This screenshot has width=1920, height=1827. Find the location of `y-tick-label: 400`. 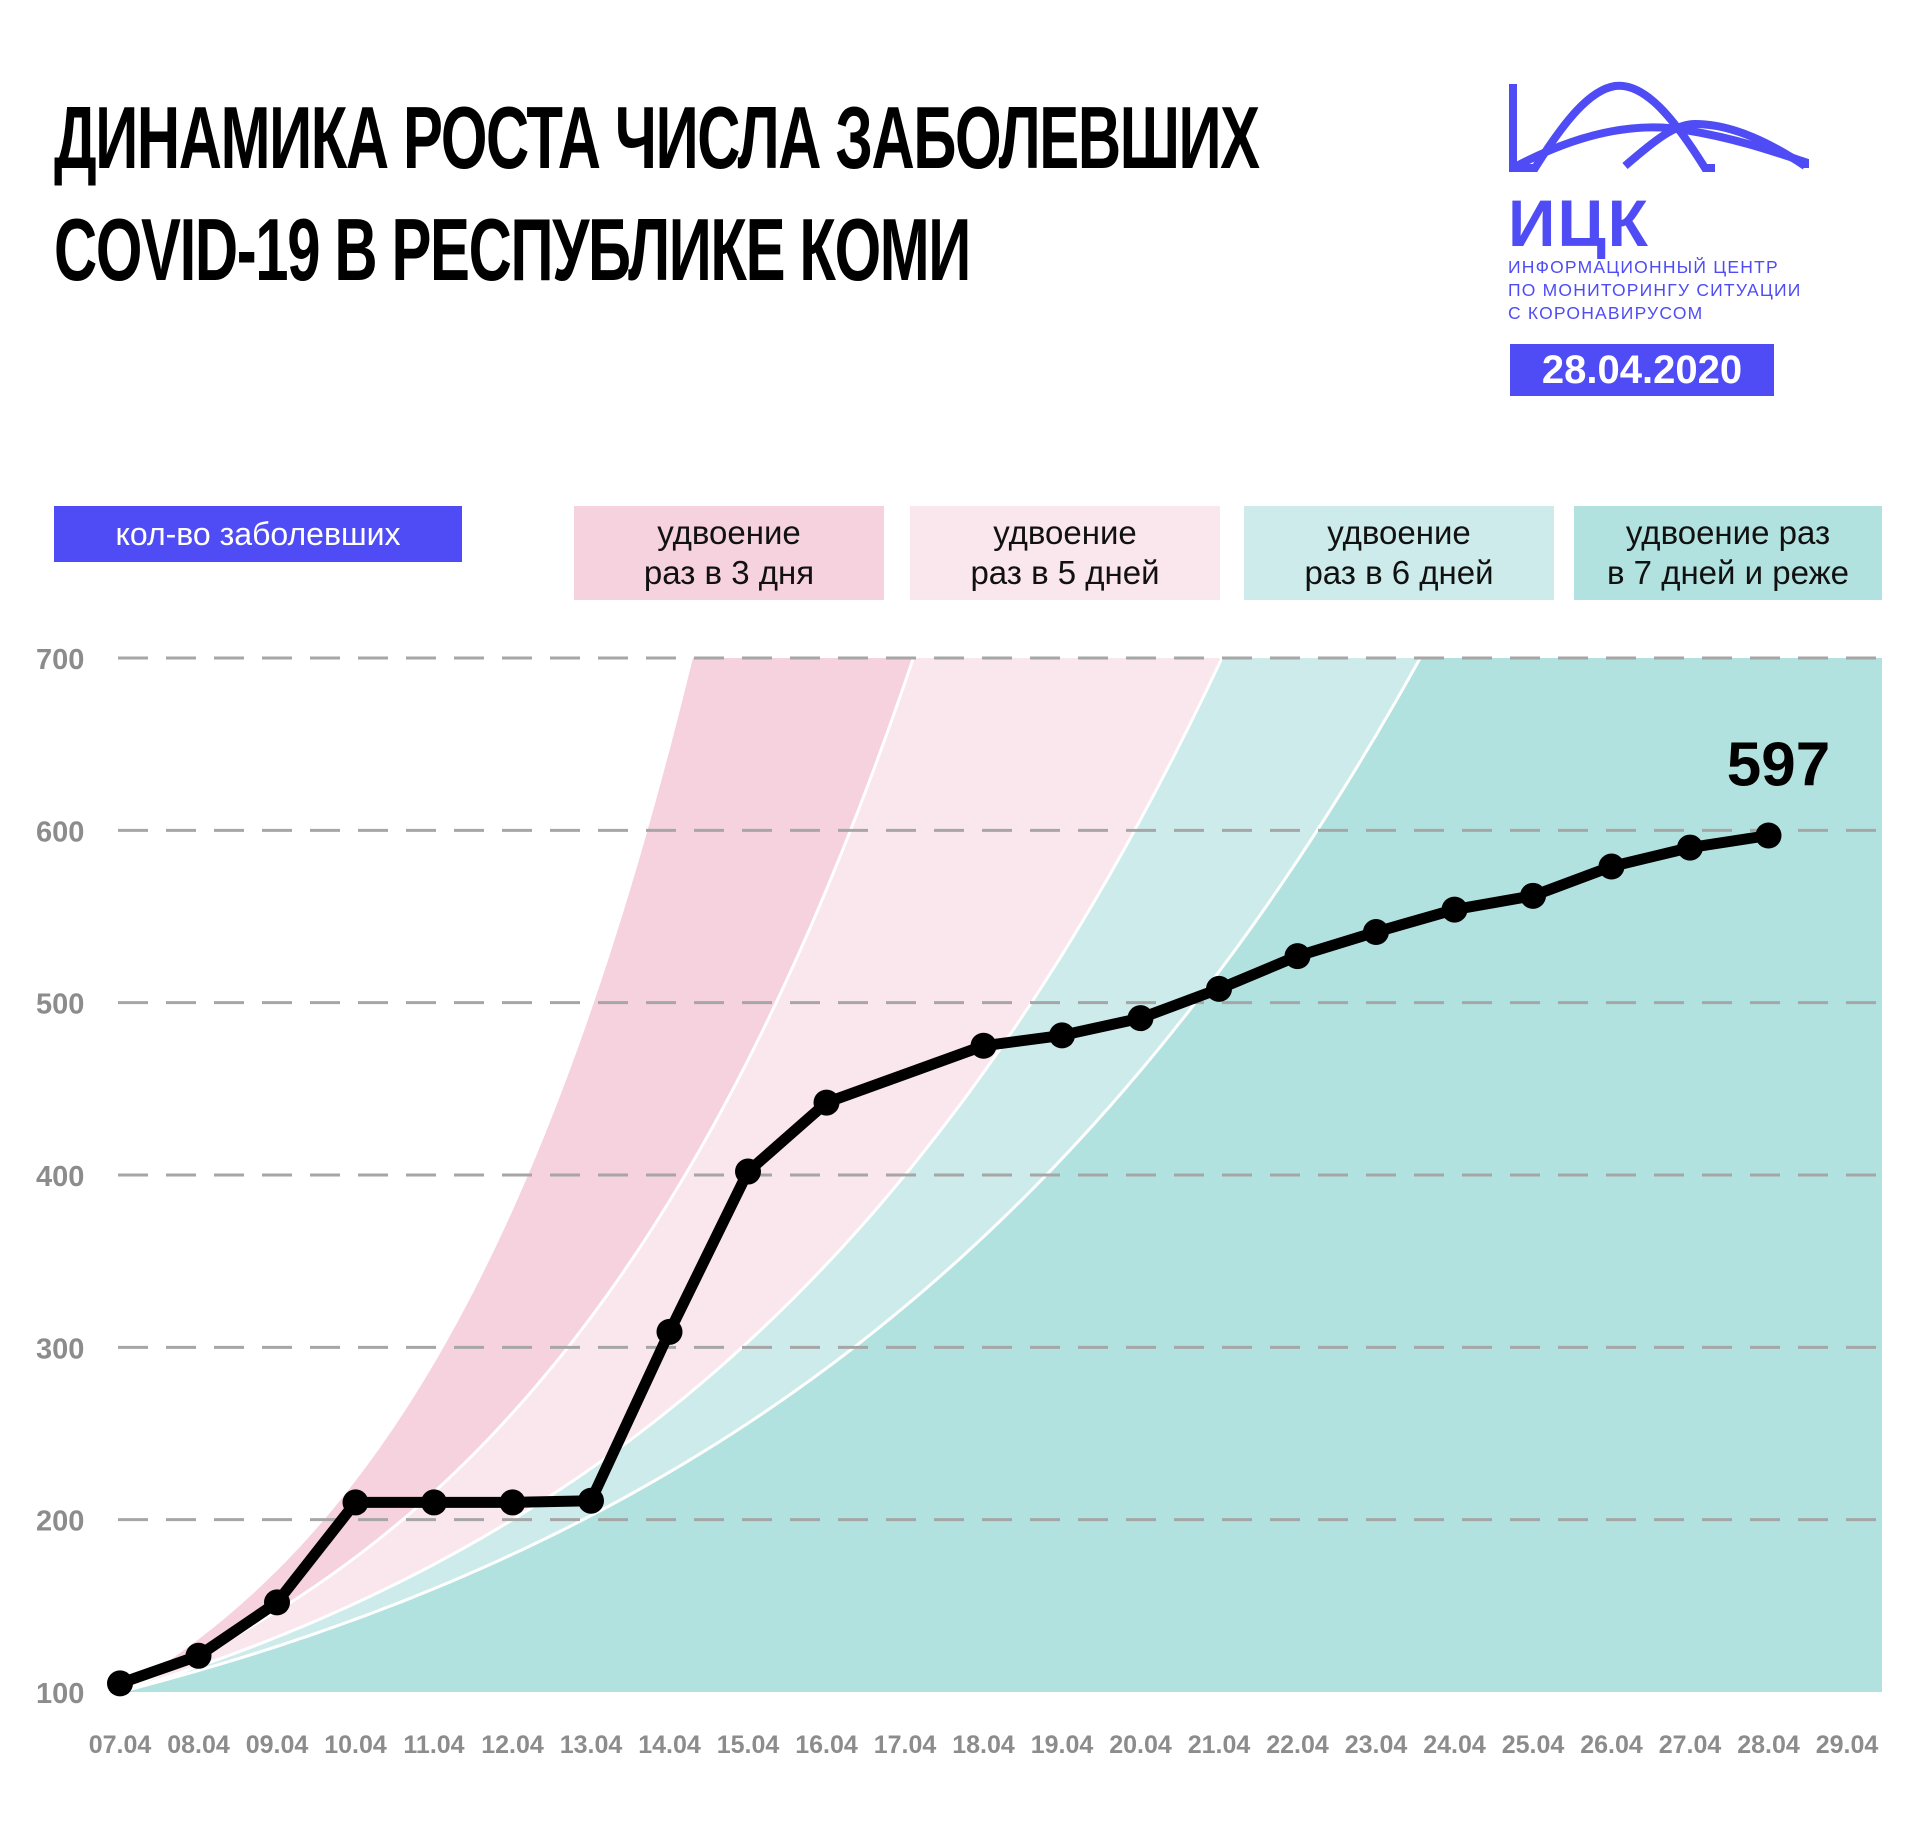

y-tick-label: 400 is located at coordinates (60, 1177).